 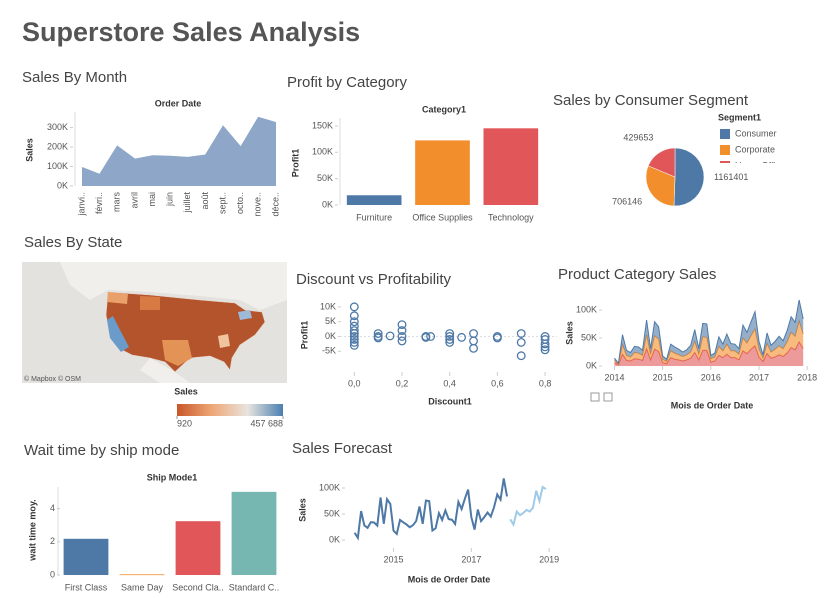 I want to click on x-tick-label: juin, so click(x=170, y=199).